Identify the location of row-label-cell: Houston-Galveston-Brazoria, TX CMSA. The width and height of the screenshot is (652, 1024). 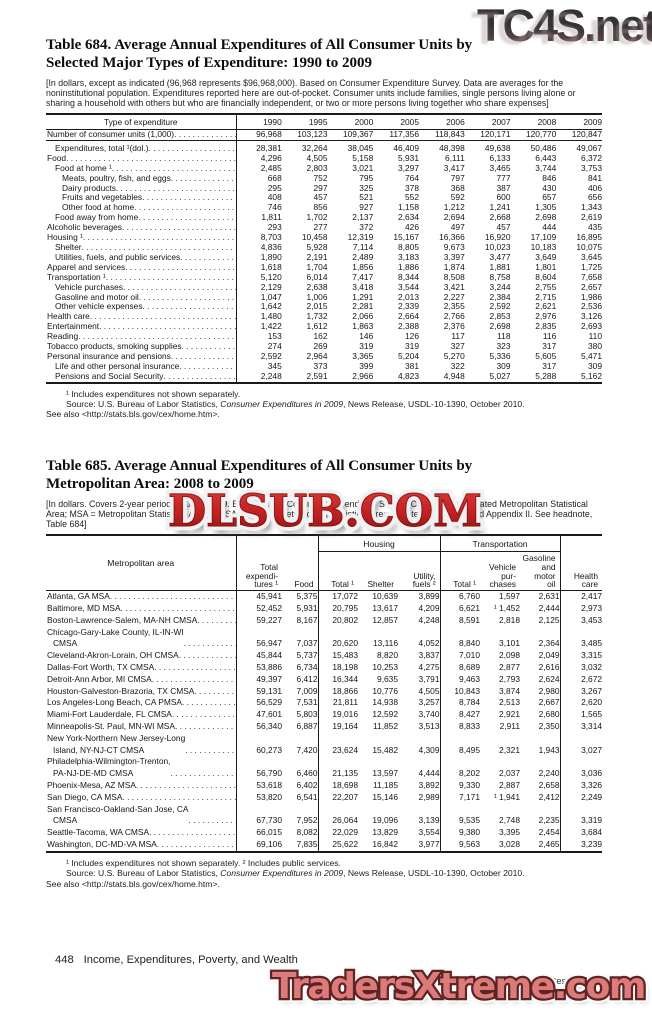
(141, 691).